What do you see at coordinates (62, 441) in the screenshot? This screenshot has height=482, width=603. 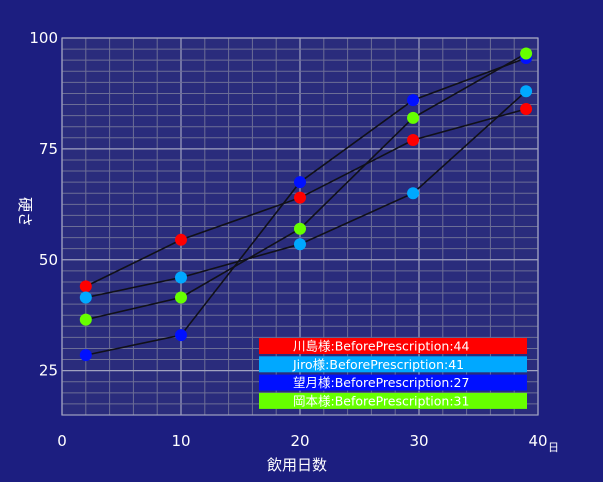 I see `x-tick-label: 0` at bounding box center [62, 441].